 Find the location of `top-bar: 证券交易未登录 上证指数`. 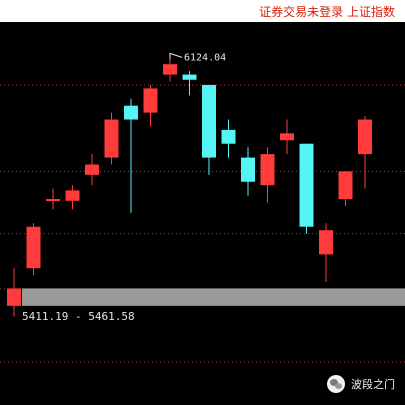

top-bar: 证券交易未登录 上证指数 is located at coordinates (202, 11).